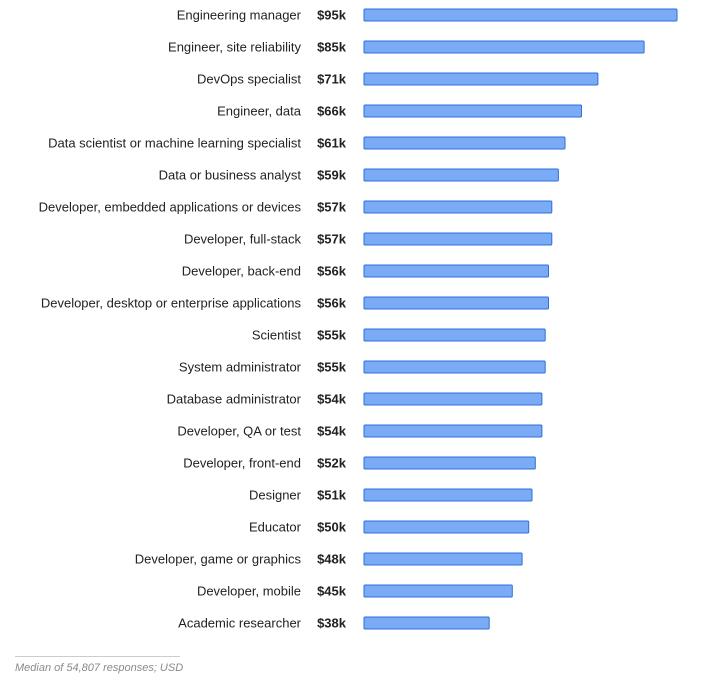 Image resolution: width=704 pixels, height=689 pixels. I want to click on value-label: $95k, so click(332, 15).